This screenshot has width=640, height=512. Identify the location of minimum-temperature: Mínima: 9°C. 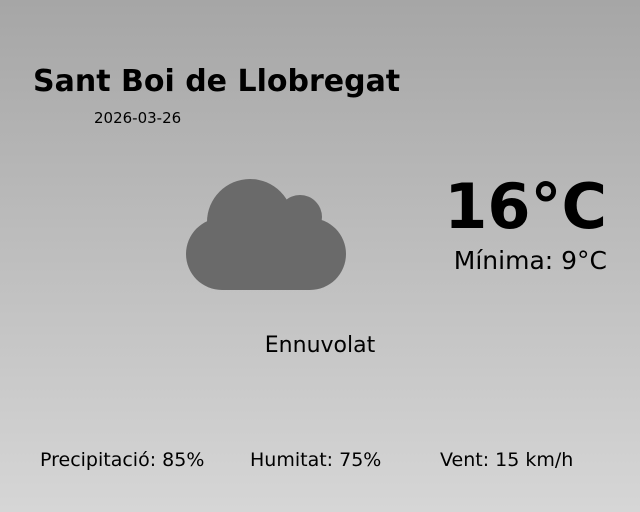
(530, 260).